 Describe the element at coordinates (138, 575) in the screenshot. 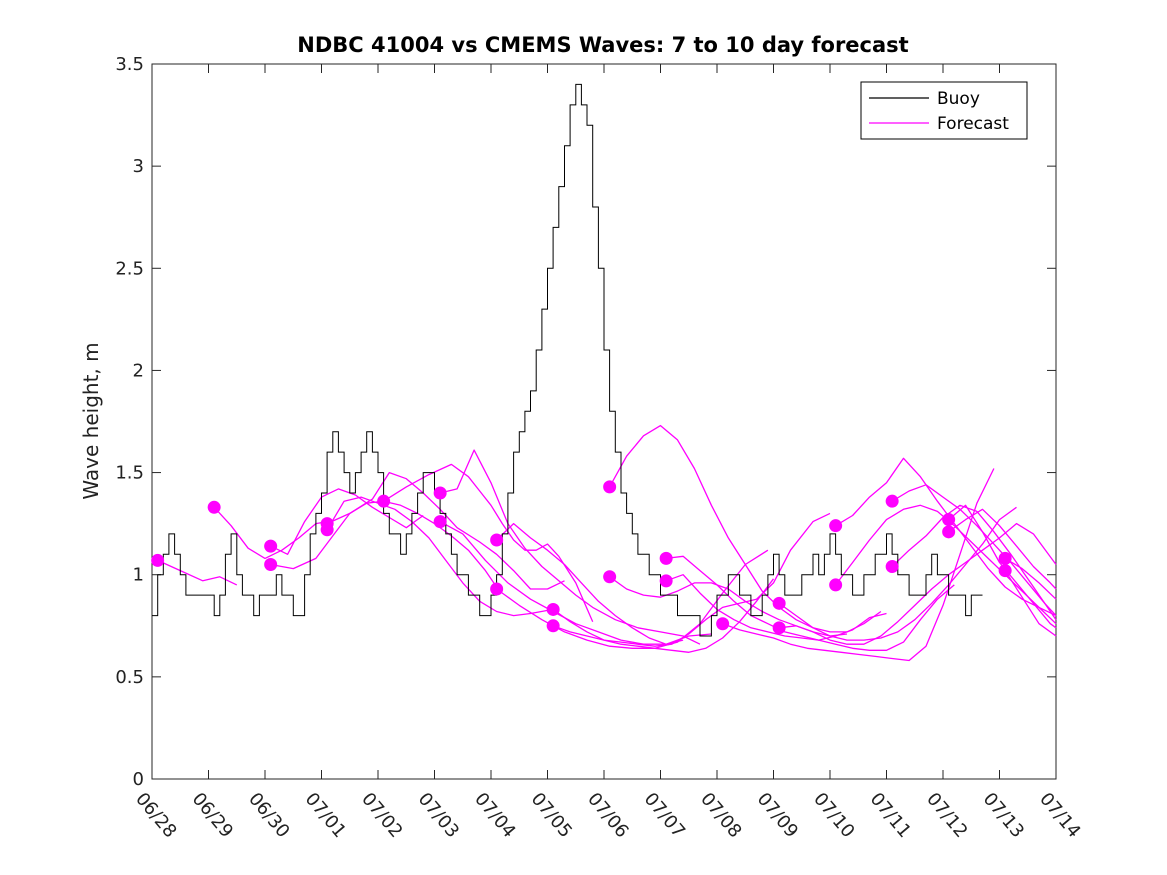

I see `y-tick-label: 1` at that location.